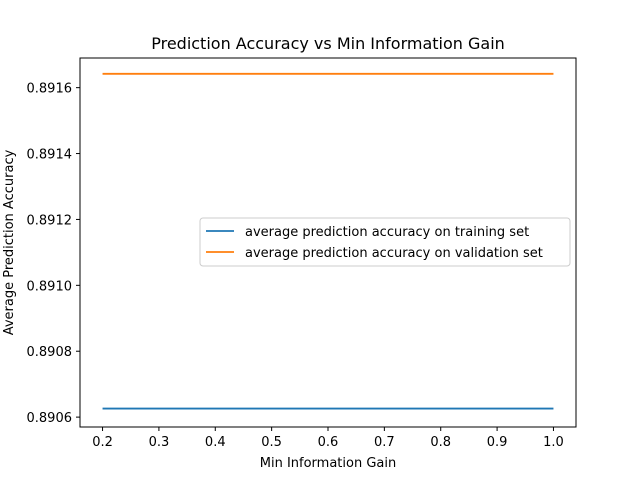  Describe the element at coordinates (497, 442) in the screenshot. I see `x-tick-label: 0.9` at that location.